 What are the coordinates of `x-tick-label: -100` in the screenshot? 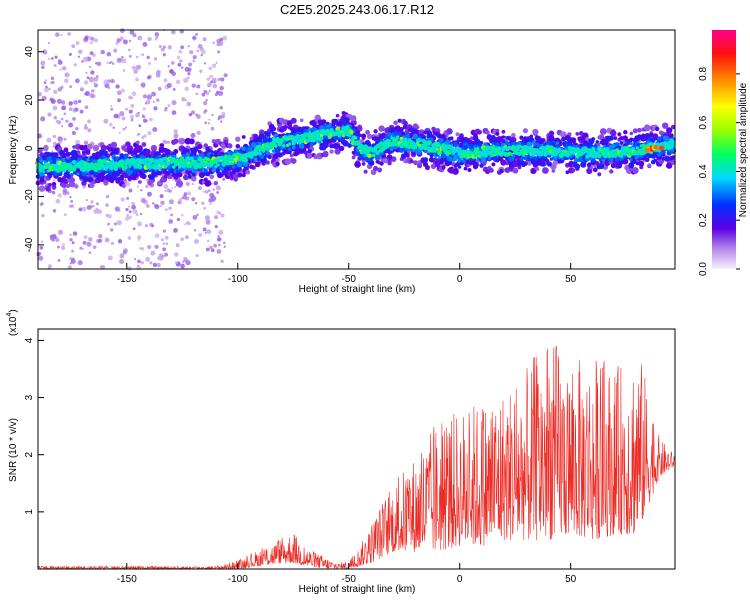 It's located at (238, 279).